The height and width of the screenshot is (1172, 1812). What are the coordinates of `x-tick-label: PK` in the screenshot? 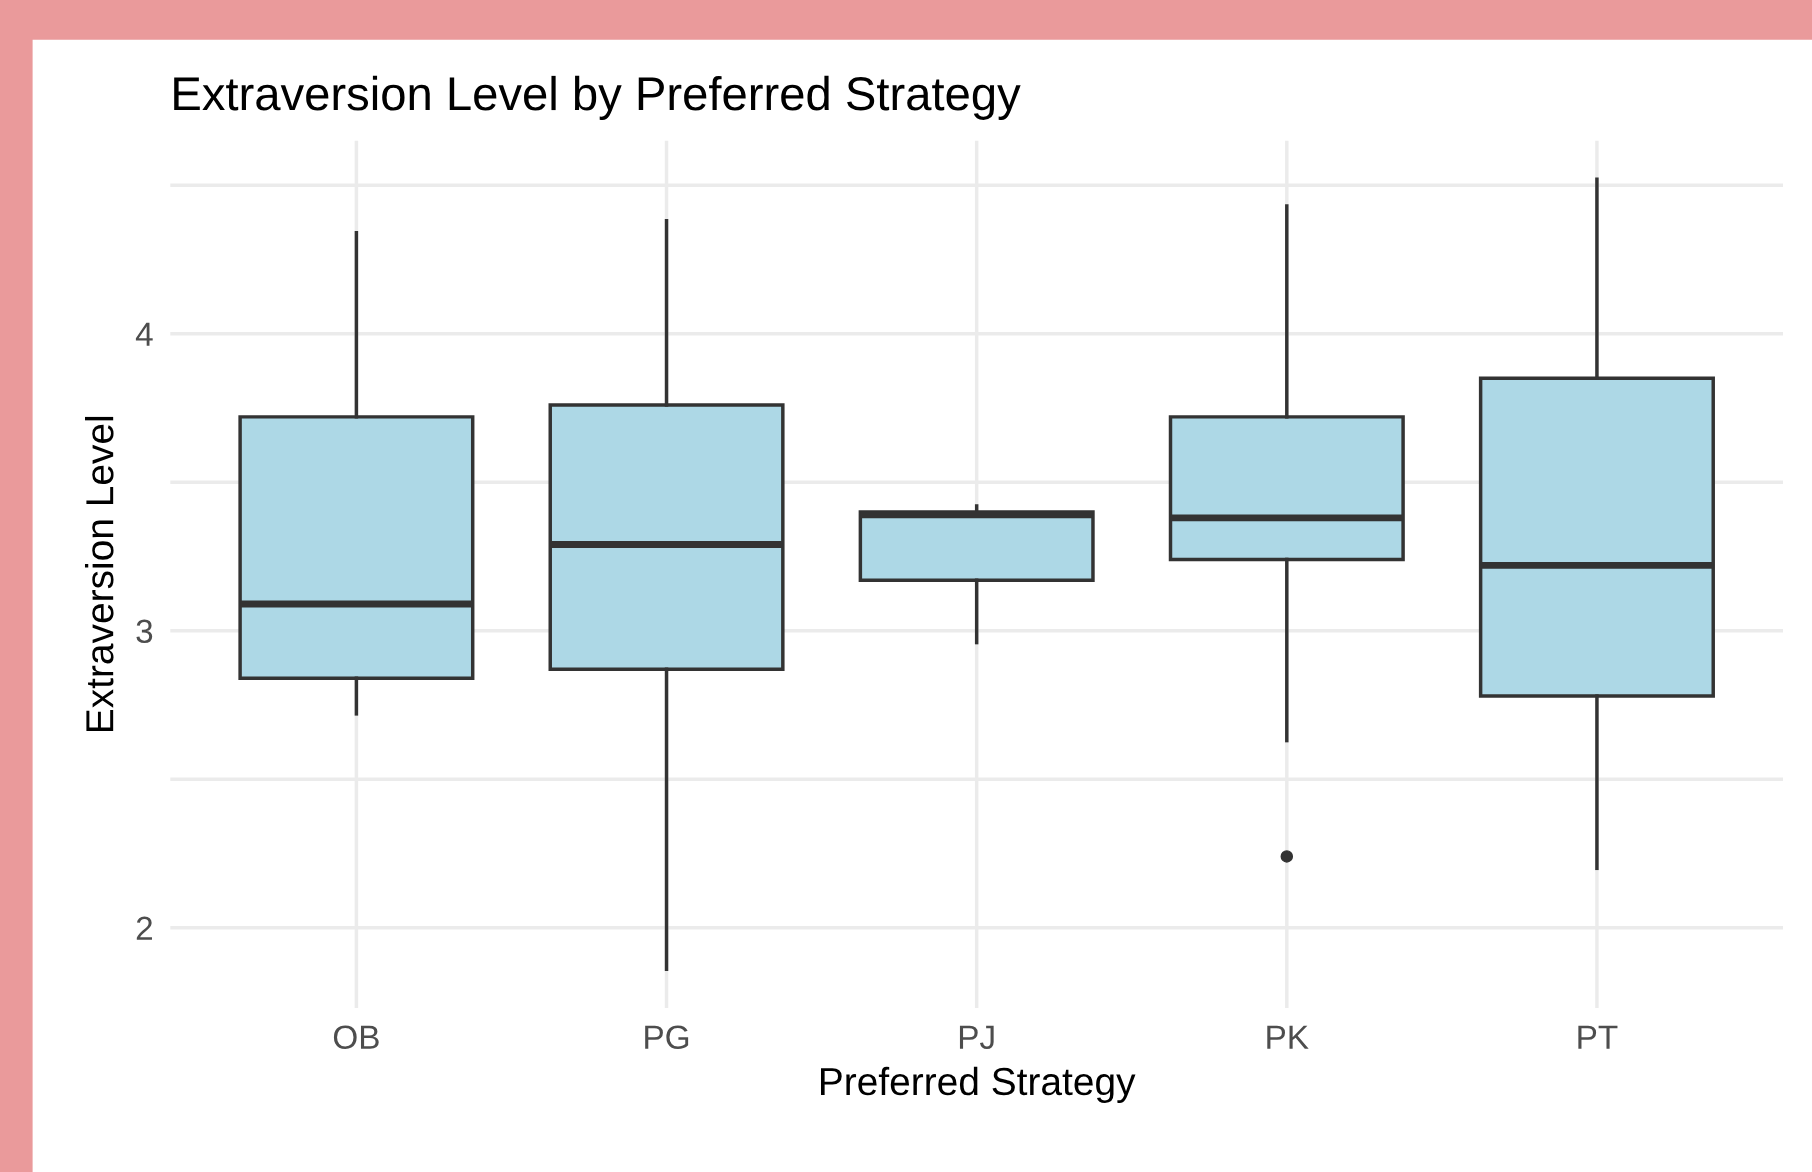 It's located at (1288, 1037).